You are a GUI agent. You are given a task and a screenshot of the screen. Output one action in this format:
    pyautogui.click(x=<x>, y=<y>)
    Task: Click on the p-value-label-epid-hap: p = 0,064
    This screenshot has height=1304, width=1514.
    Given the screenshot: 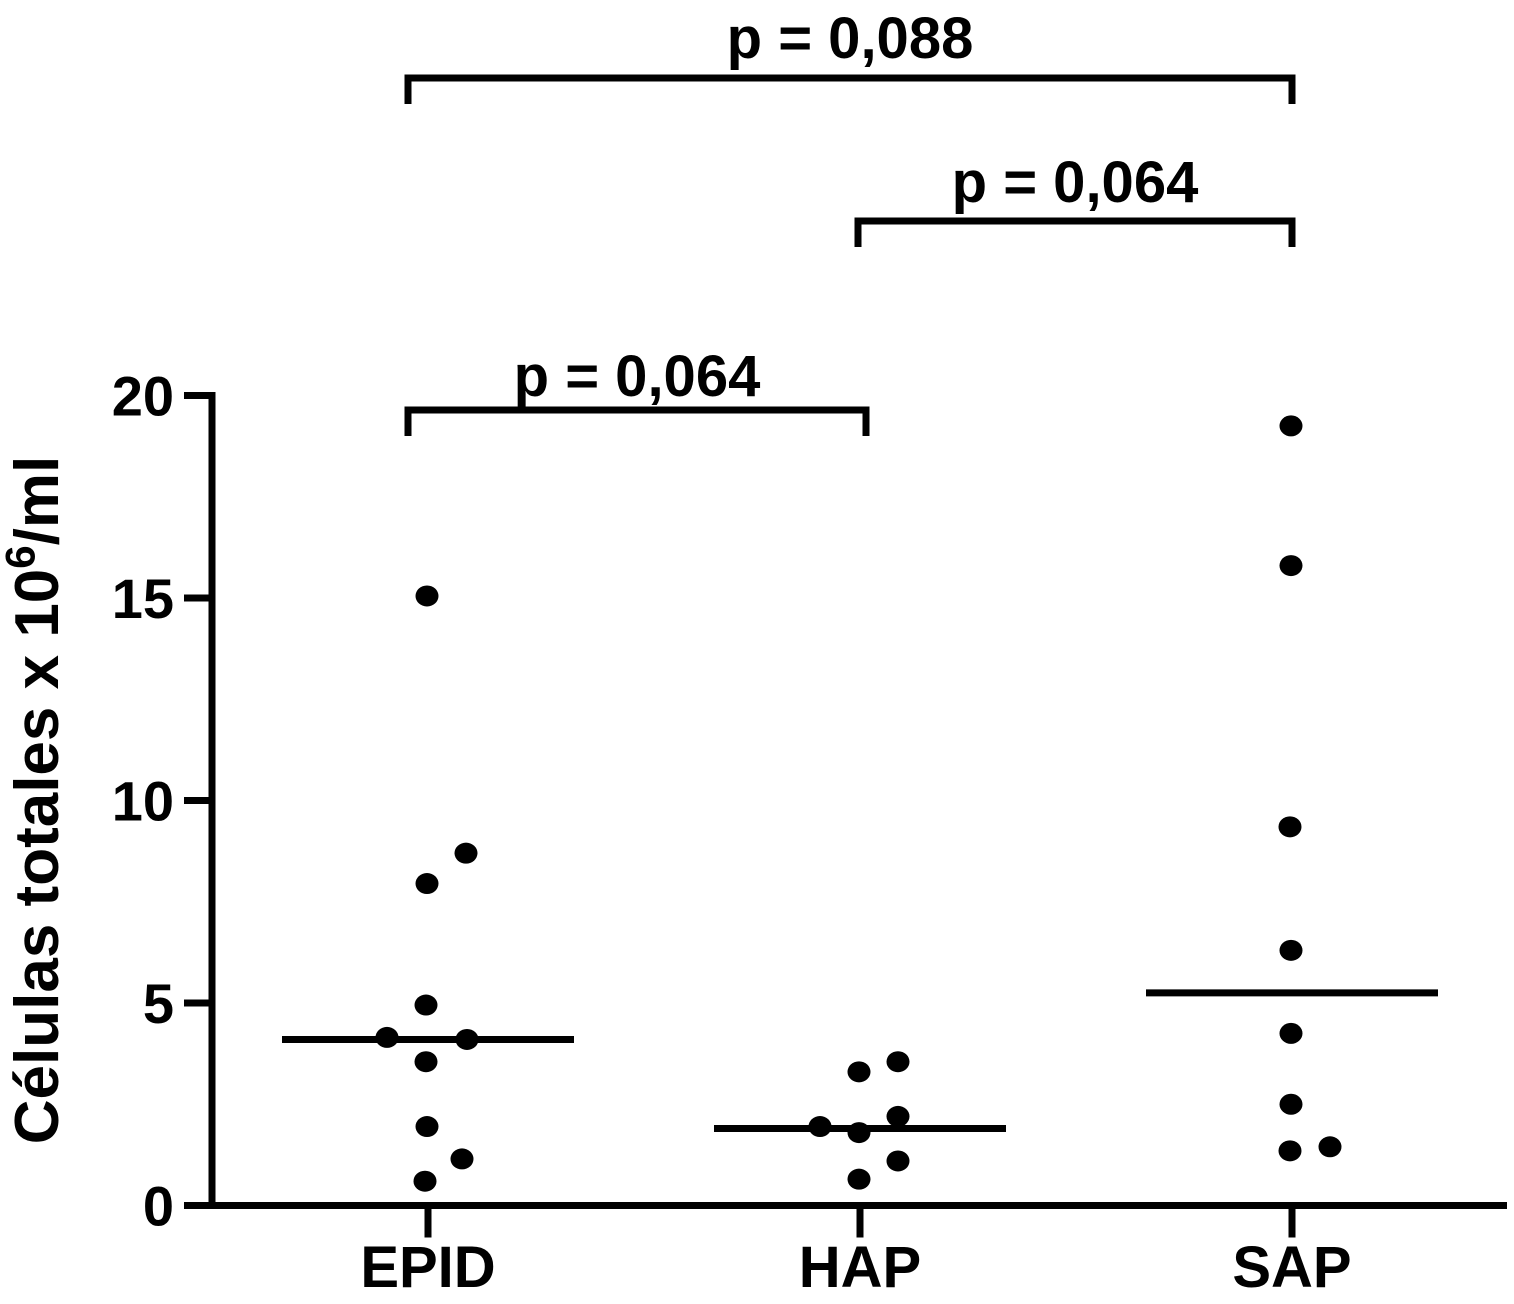 What is the action you would take?
    pyautogui.click(x=637, y=376)
    